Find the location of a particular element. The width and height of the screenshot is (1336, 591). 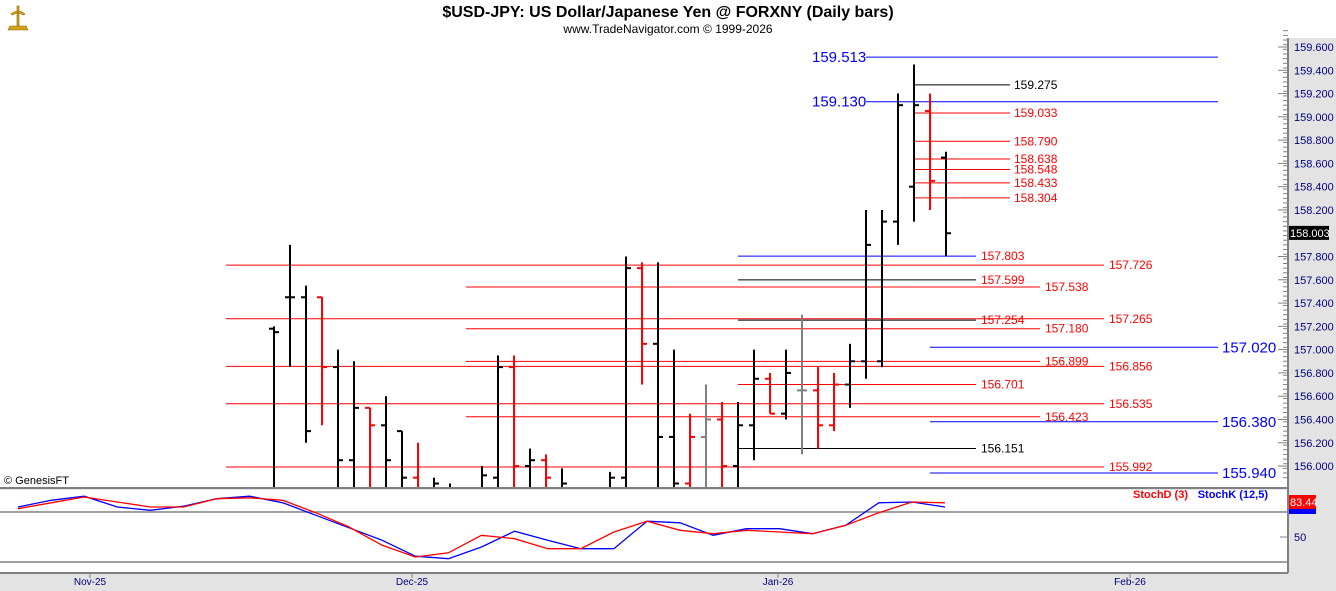

axis-tick-label: 157.800 is located at coordinates (1314, 258).